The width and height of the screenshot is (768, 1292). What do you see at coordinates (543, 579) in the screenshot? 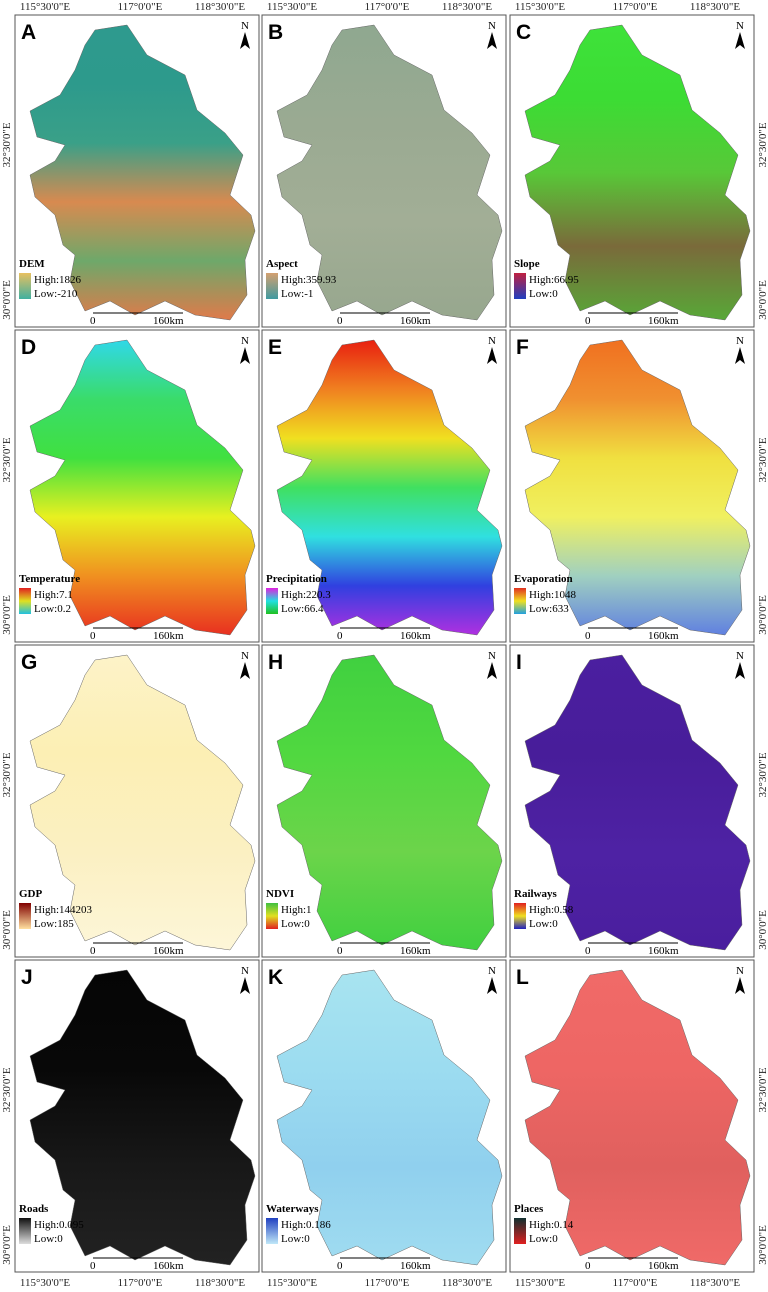
I see `layer-name: Evaporation` at bounding box center [543, 579].